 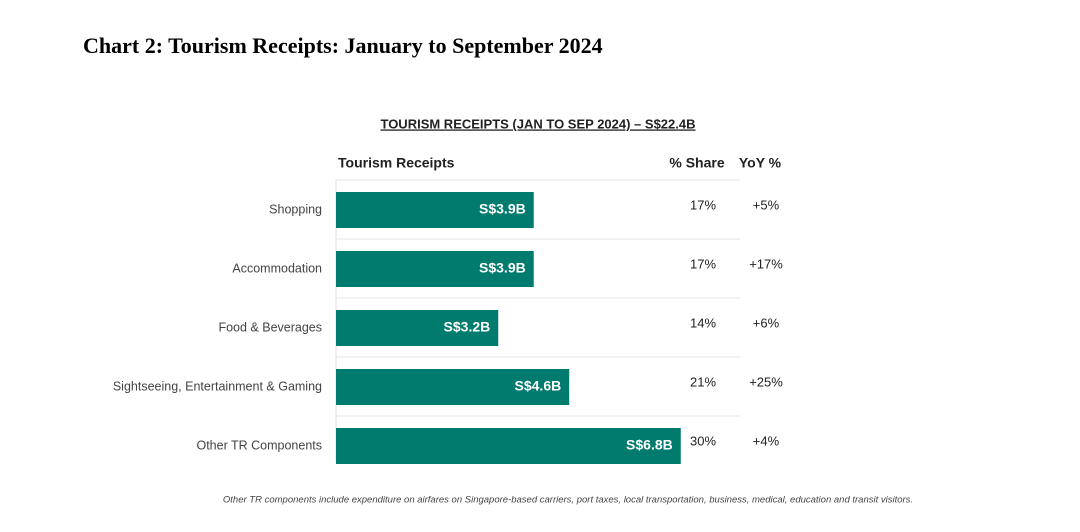 What do you see at coordinates (703, 381) in the screenshot?
I see `table-cell: 21%` at bounding box center [703, 381].